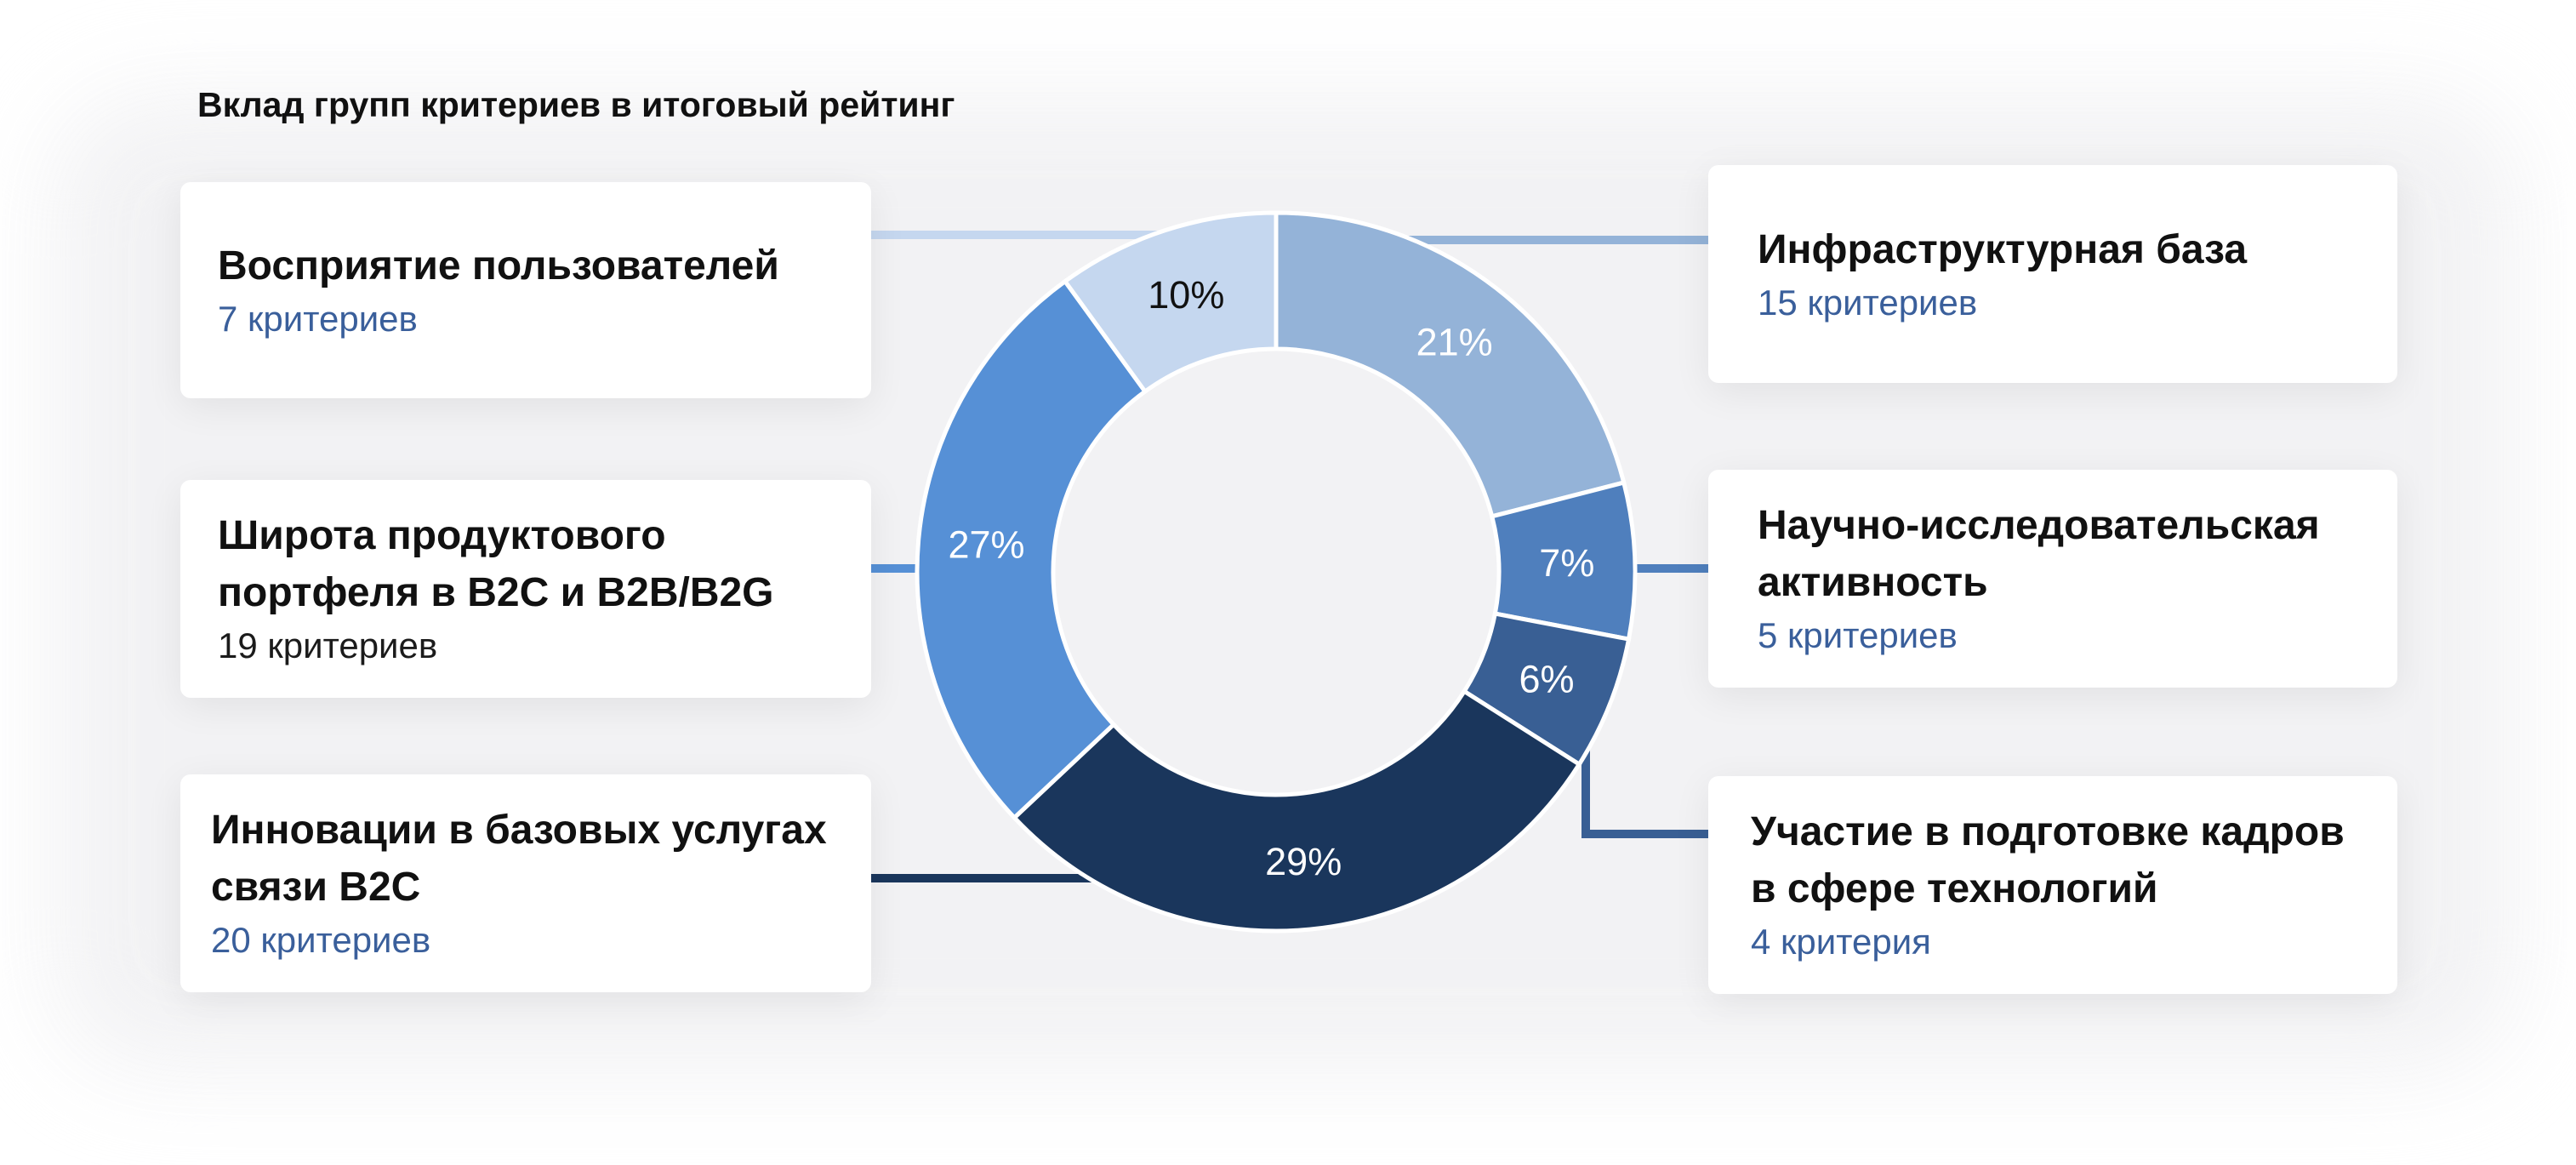 Image resolution: width=2576 pixels, height=1165 pixels. Describe the element at coordinates (986, 544) in the screenshot. I see `slice-label-portfolio: 27%` at that location.